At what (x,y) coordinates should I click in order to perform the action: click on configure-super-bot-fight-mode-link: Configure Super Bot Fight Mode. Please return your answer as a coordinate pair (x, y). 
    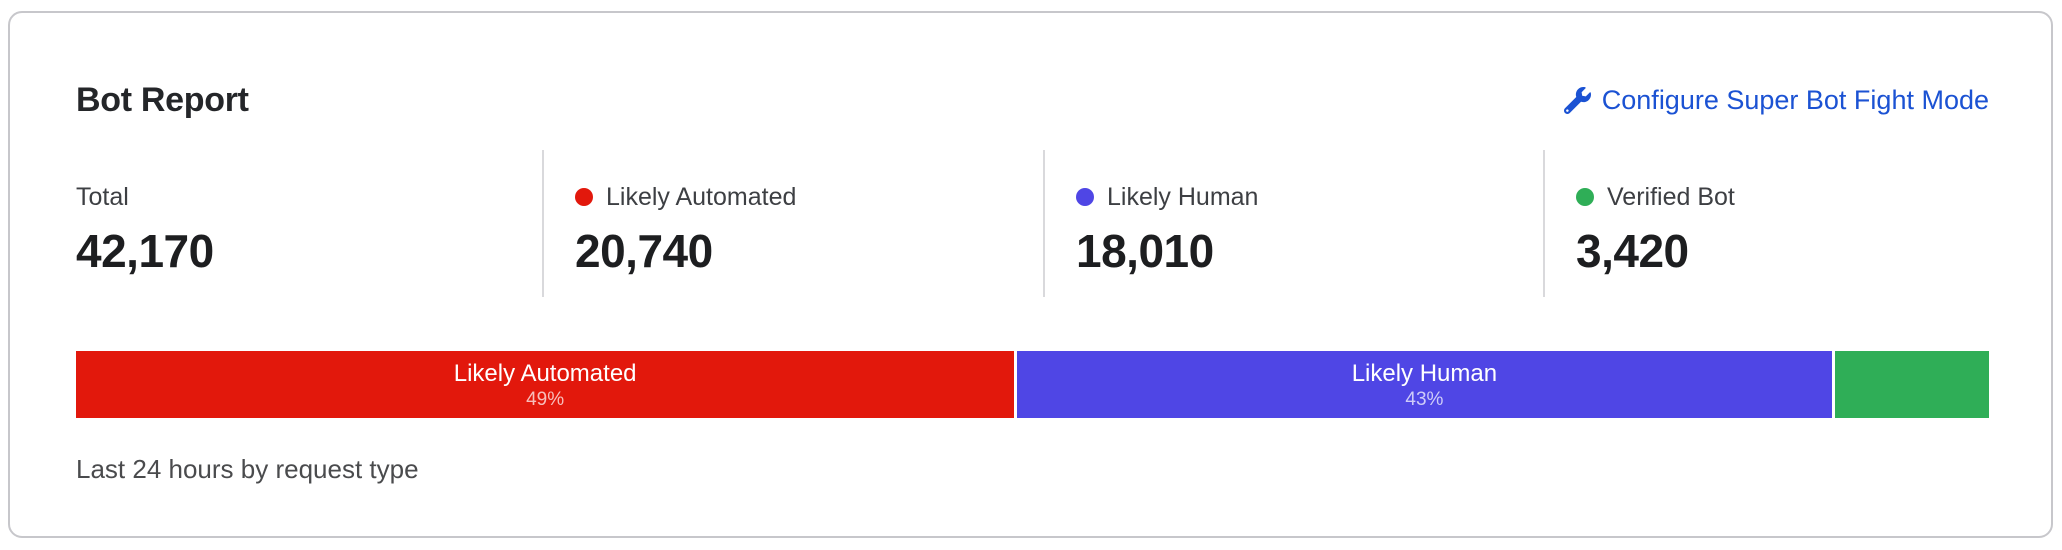
    Looking at the image, I should click on (1776, 100).